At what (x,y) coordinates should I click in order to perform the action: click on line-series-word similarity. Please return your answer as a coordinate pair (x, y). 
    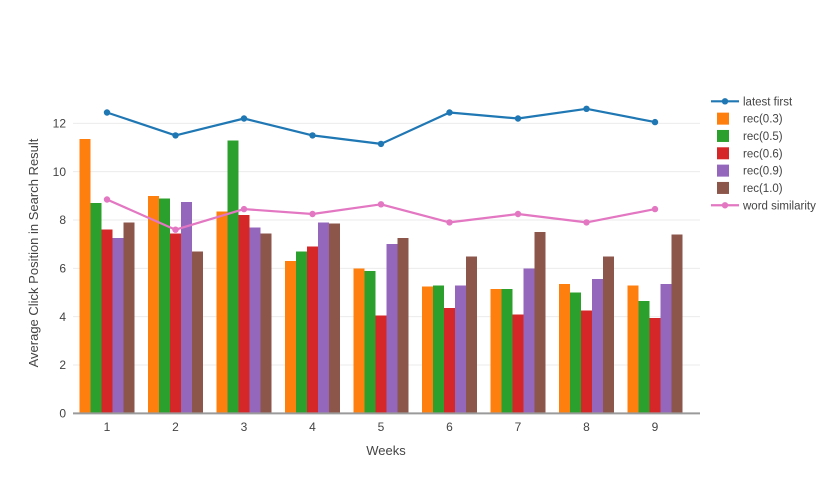
    Looking at the image, I should click on (381, 214).